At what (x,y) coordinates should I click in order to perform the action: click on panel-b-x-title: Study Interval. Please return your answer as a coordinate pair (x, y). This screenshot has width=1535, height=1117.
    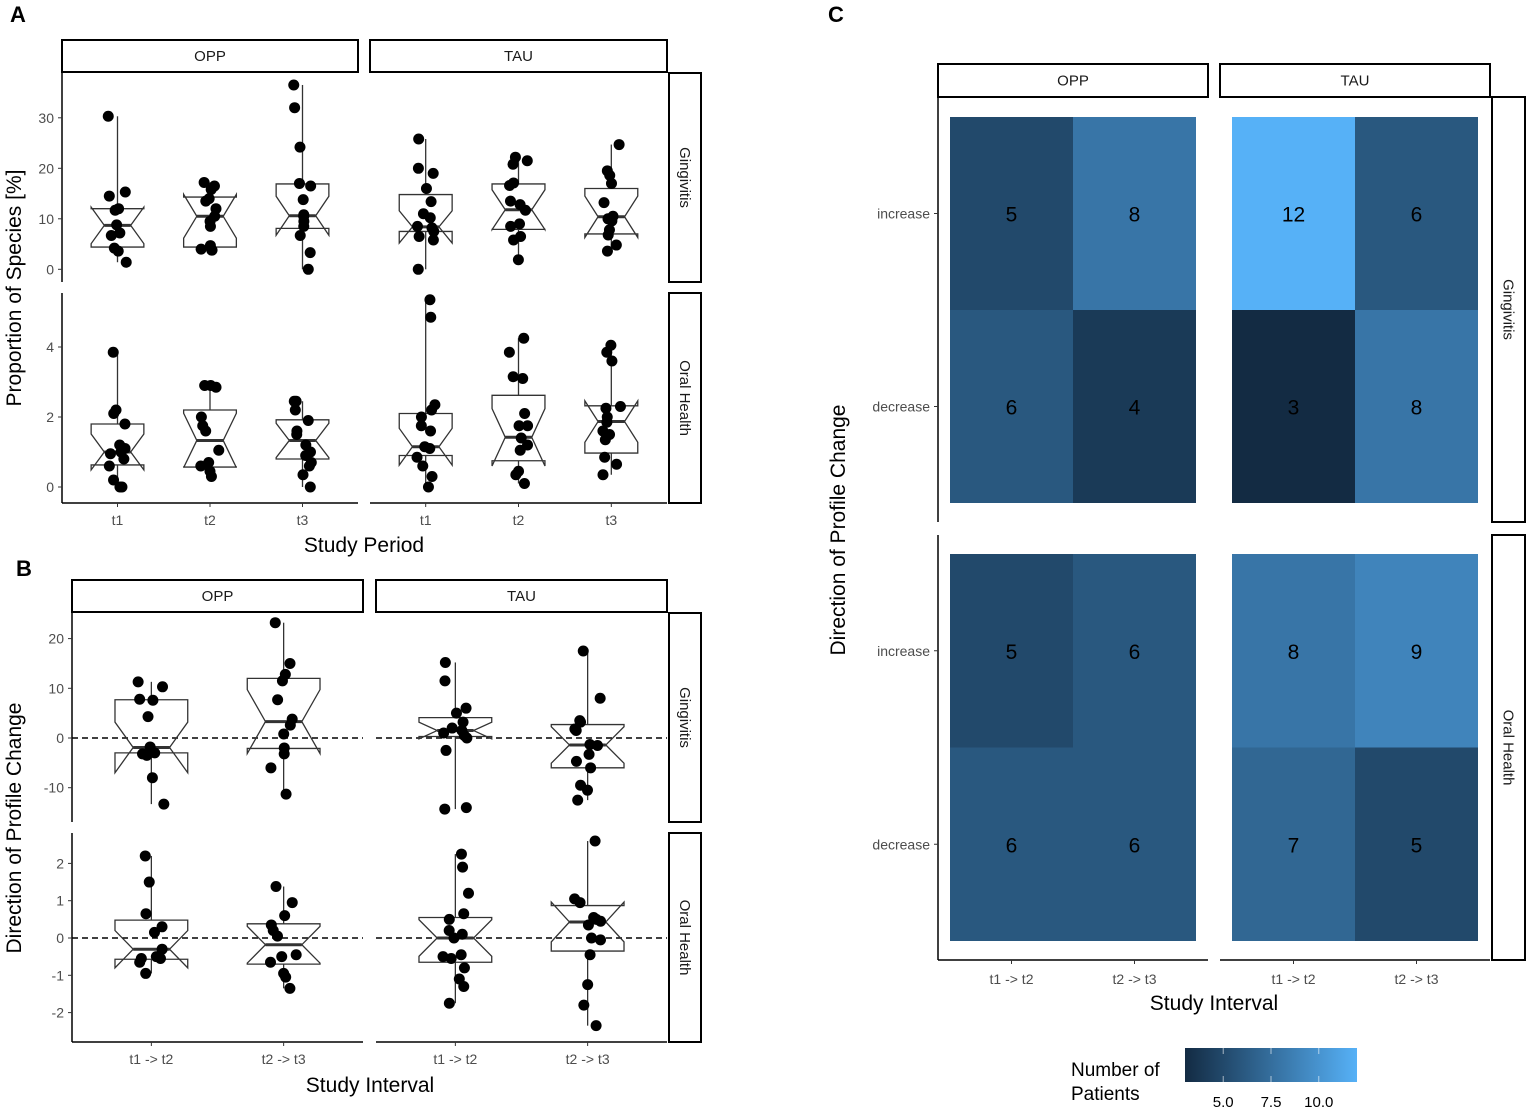
    Looking at the image, I should click on (370, 1085).